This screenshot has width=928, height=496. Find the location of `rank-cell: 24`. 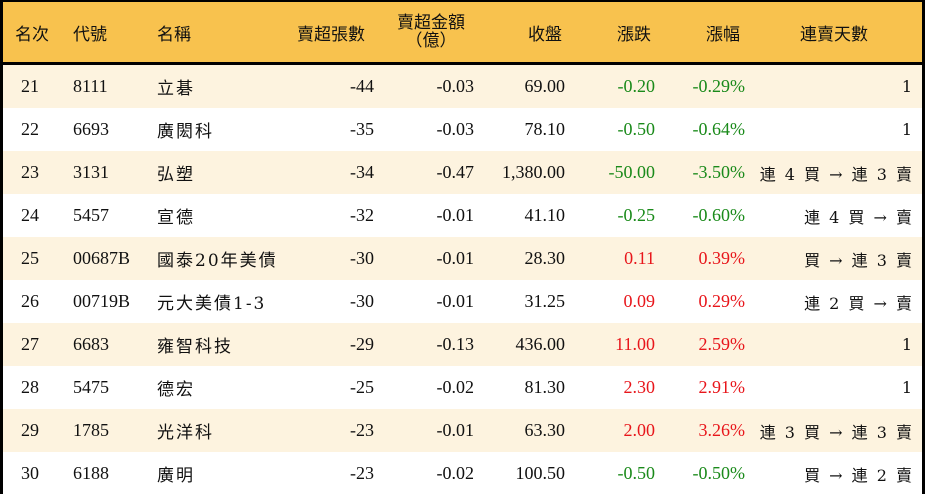

rank-cell: 24 is located at coordinates (30, 215).